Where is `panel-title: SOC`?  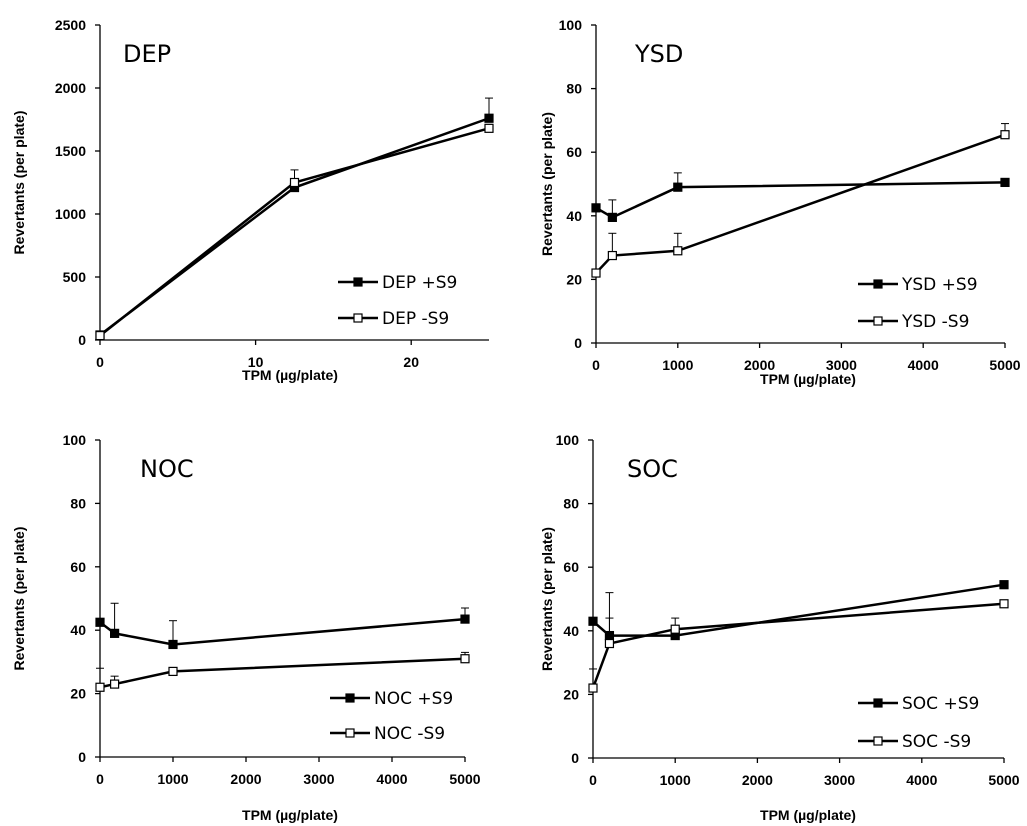 panel-title: SOC is located at coordinates (652, 469).